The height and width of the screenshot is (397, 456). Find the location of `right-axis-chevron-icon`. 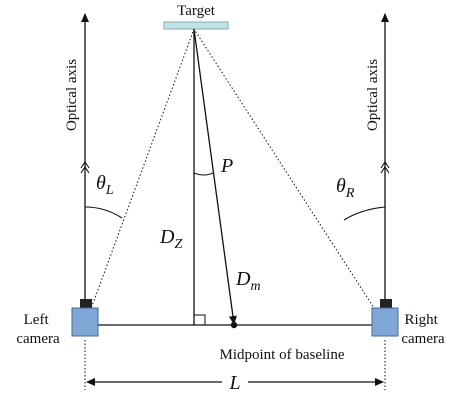

right-axis-chevron-icon is located at coordinates (385, 167).